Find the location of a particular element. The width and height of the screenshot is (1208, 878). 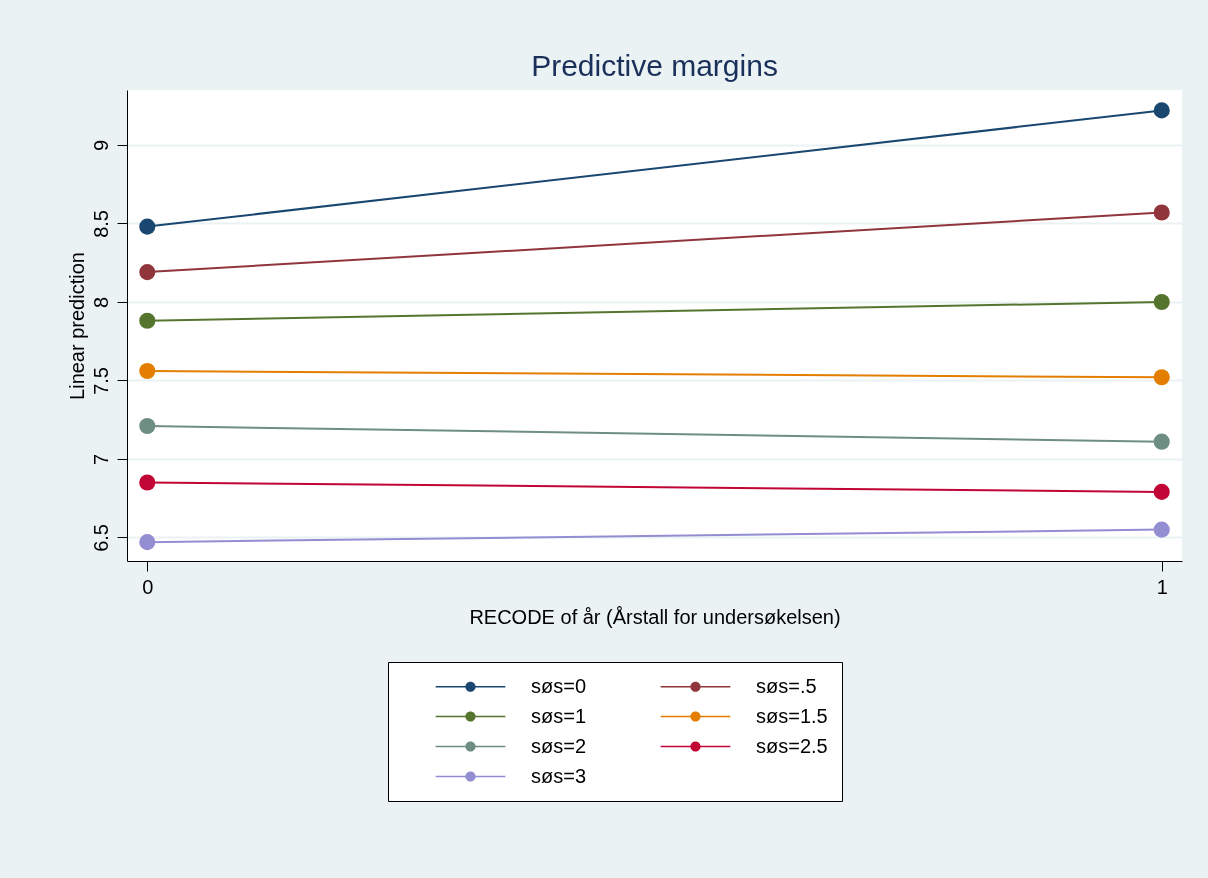

chart-title: Predictive margins is located at coordinates (654, 65).